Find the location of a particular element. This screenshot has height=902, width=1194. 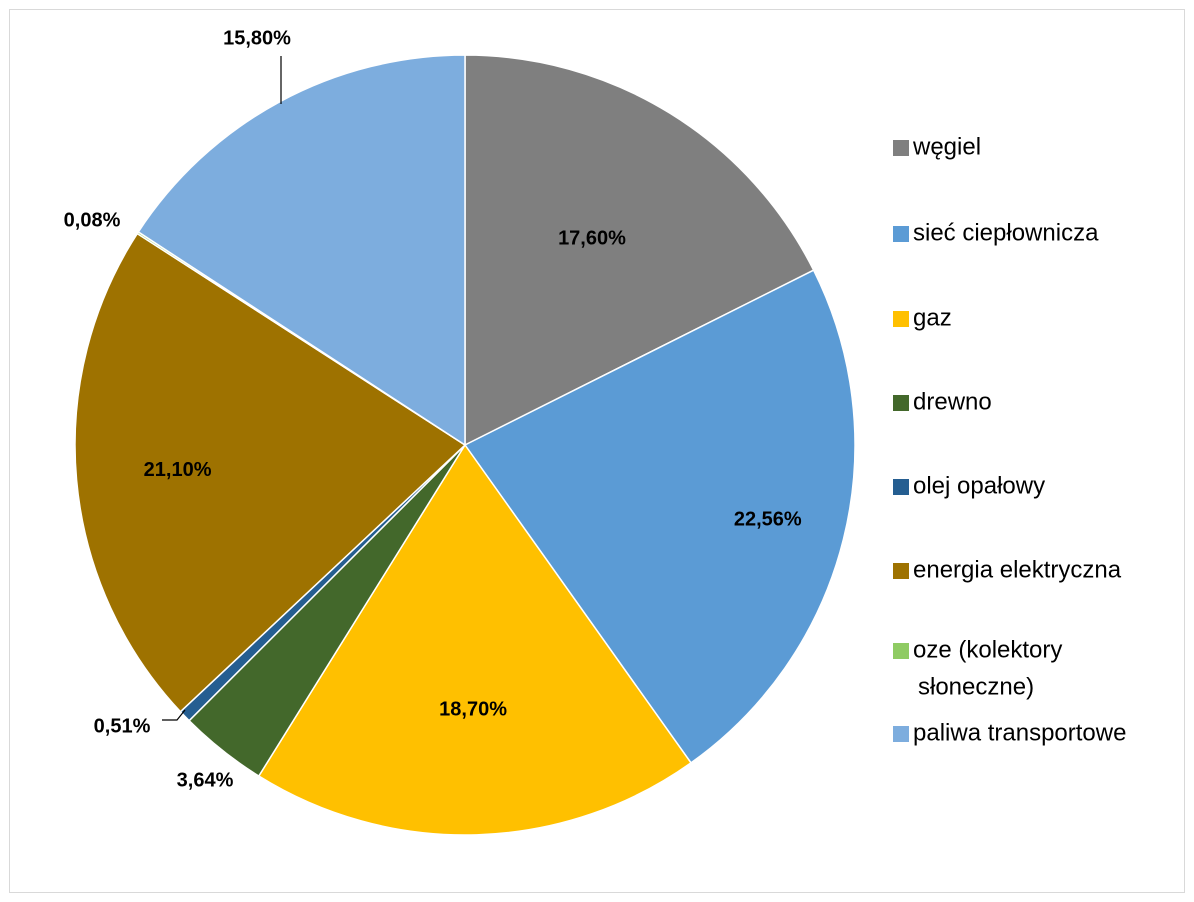

legend-swatch-drewno is located at coordinates (901, 403).